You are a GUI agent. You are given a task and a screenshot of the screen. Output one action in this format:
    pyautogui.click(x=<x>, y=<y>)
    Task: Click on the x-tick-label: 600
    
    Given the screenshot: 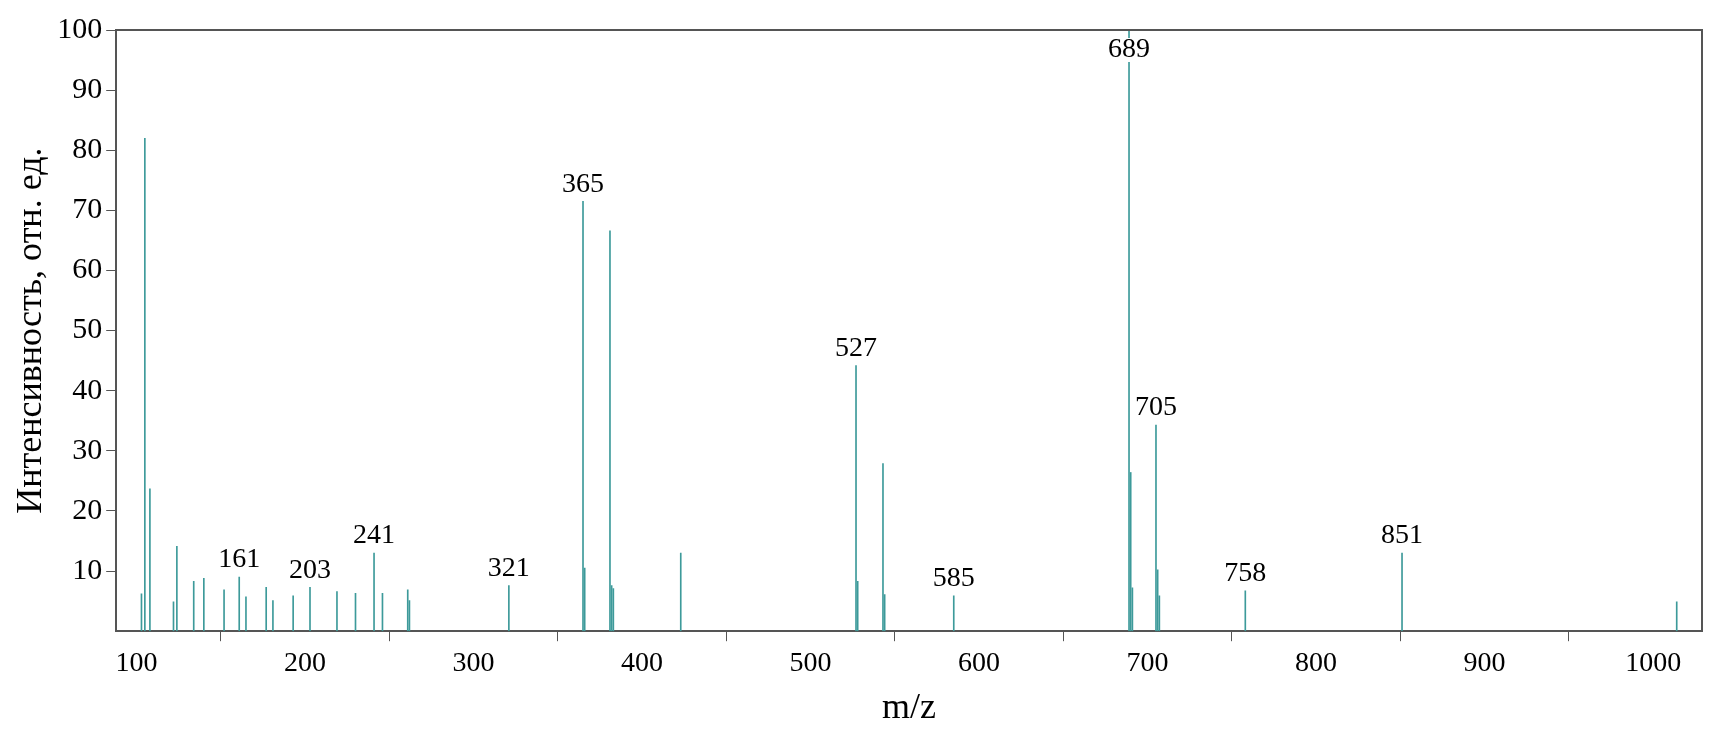 What is the action you would take?
    pyautogui.click(x=979, y=662)
    